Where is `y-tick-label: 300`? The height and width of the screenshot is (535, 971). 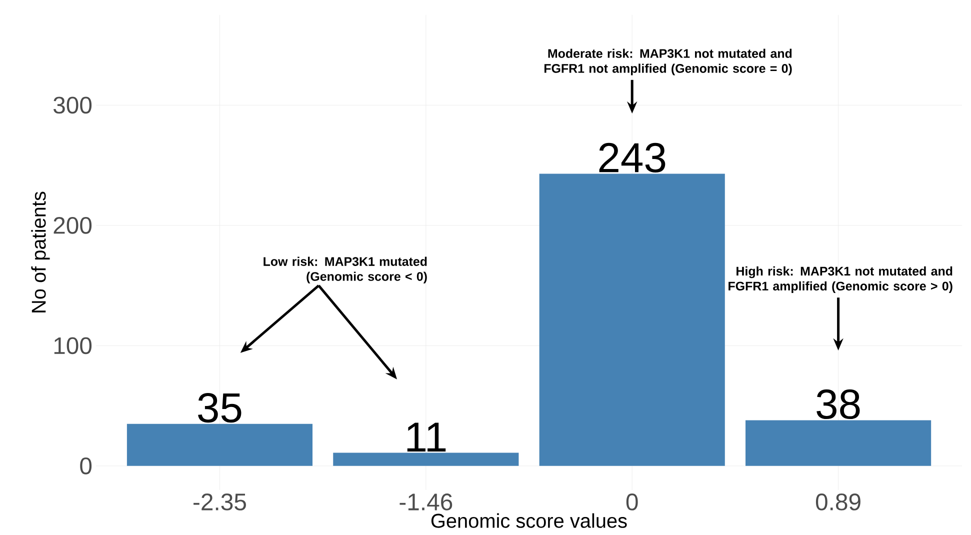
y-tick-label: 300 is located at coordinates (73, 105).